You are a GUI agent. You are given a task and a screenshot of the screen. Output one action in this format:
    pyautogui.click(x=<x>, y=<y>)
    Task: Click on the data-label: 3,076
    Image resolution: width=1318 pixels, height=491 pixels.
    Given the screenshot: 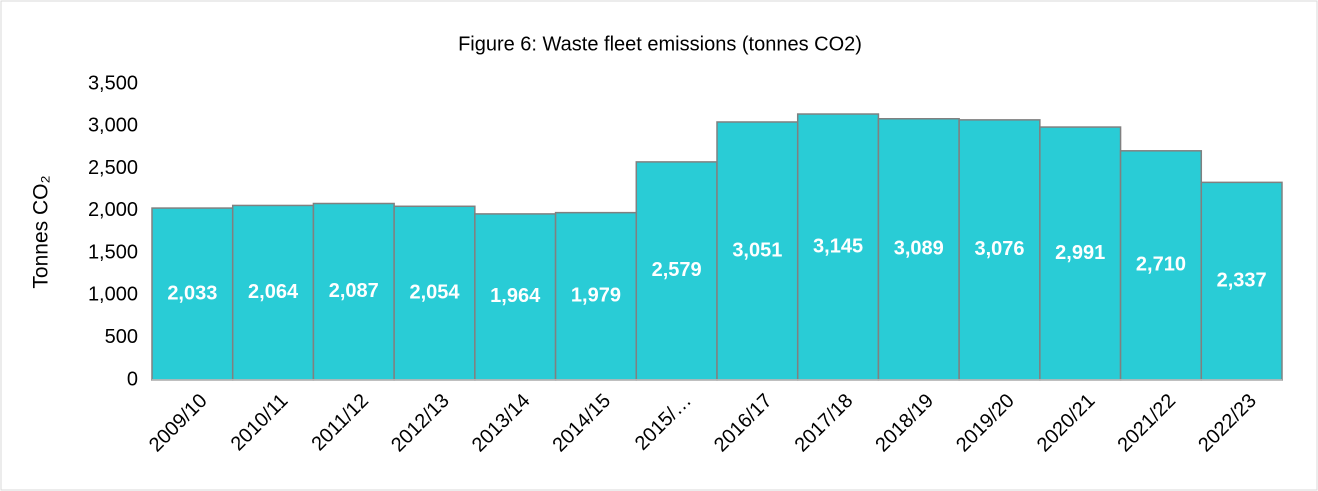 What is the action you would take?
    pyautogui.click(x=999, y=249)
    